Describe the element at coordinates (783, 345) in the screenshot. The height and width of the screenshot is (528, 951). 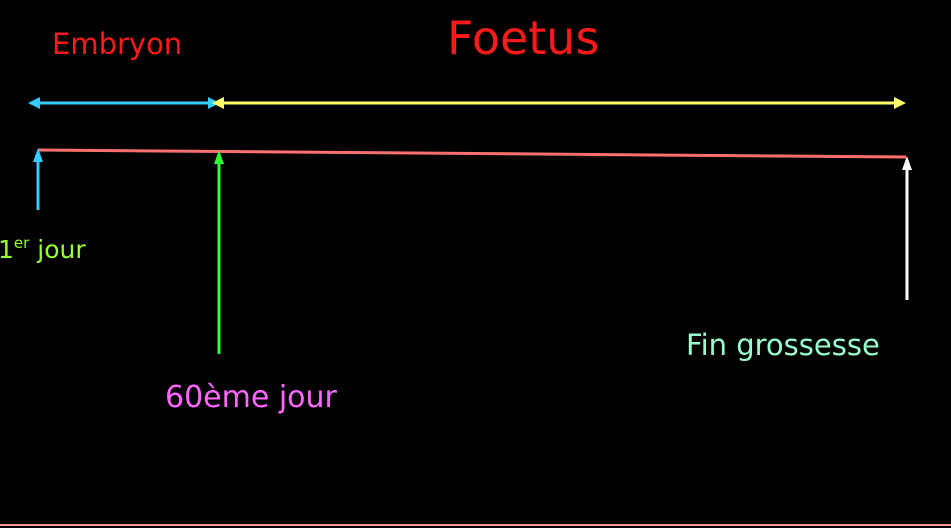
I see `end-pregnancy-label: Fin grossesse` at that location.